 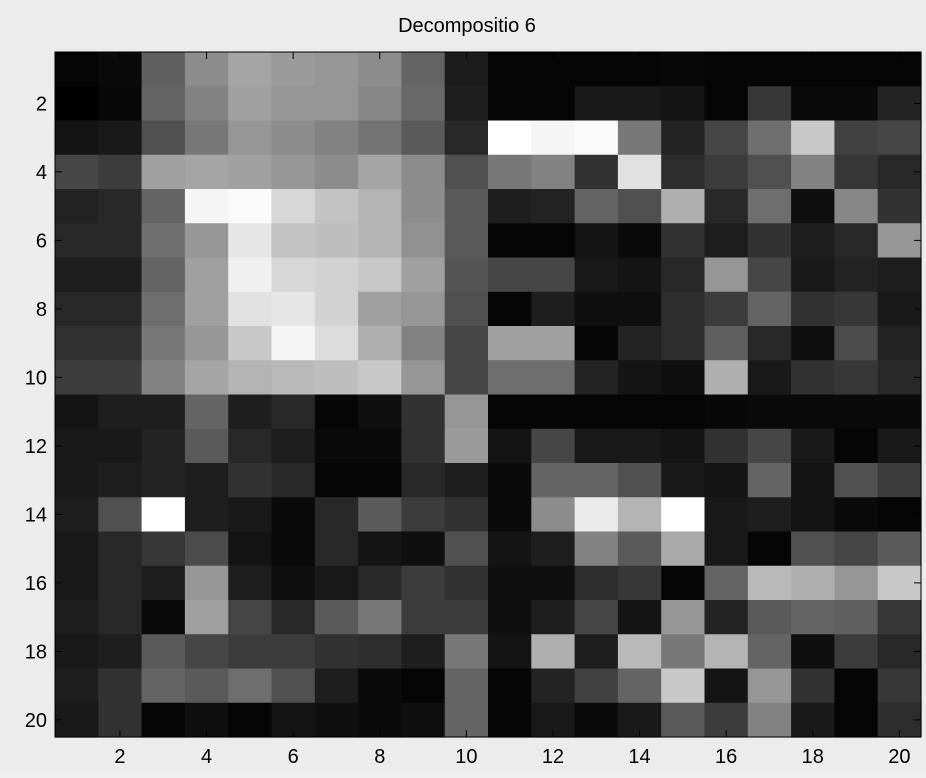 What do you see at coordinates (36, 652) in the screenshot?
I see `y-tick-label: 18` at bounding box center [36, 652].